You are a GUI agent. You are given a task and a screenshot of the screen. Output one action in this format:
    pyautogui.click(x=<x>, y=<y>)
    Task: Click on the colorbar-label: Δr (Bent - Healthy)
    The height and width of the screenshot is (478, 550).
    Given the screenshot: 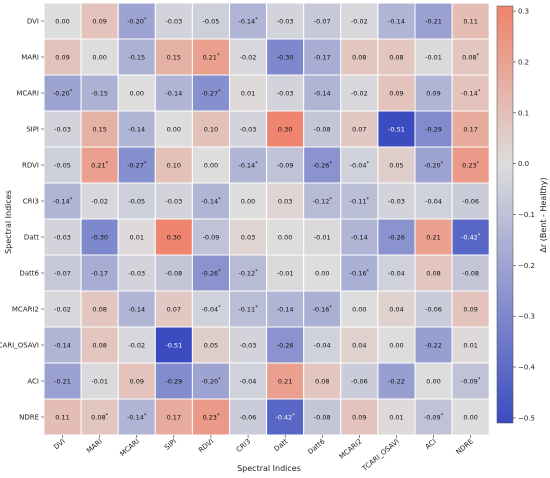 What is the action you would take?
    pyautogui.click(x=543, y=214)
    